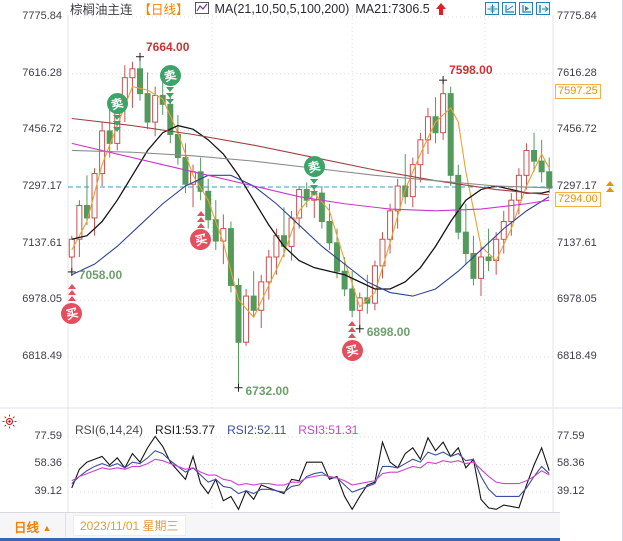 This screenshot has width=623, height=541. What do you see at coordinates (328, 430) in the screenshot?
I see `rsi3-value-label: RSI3:51.31` at bounding box center [328, 430].